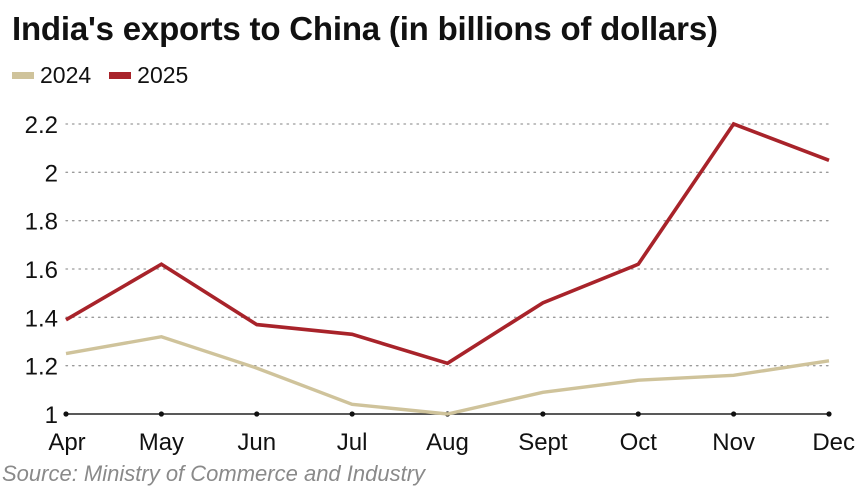  I want to click on x-tick-sept, so click(543, 414).